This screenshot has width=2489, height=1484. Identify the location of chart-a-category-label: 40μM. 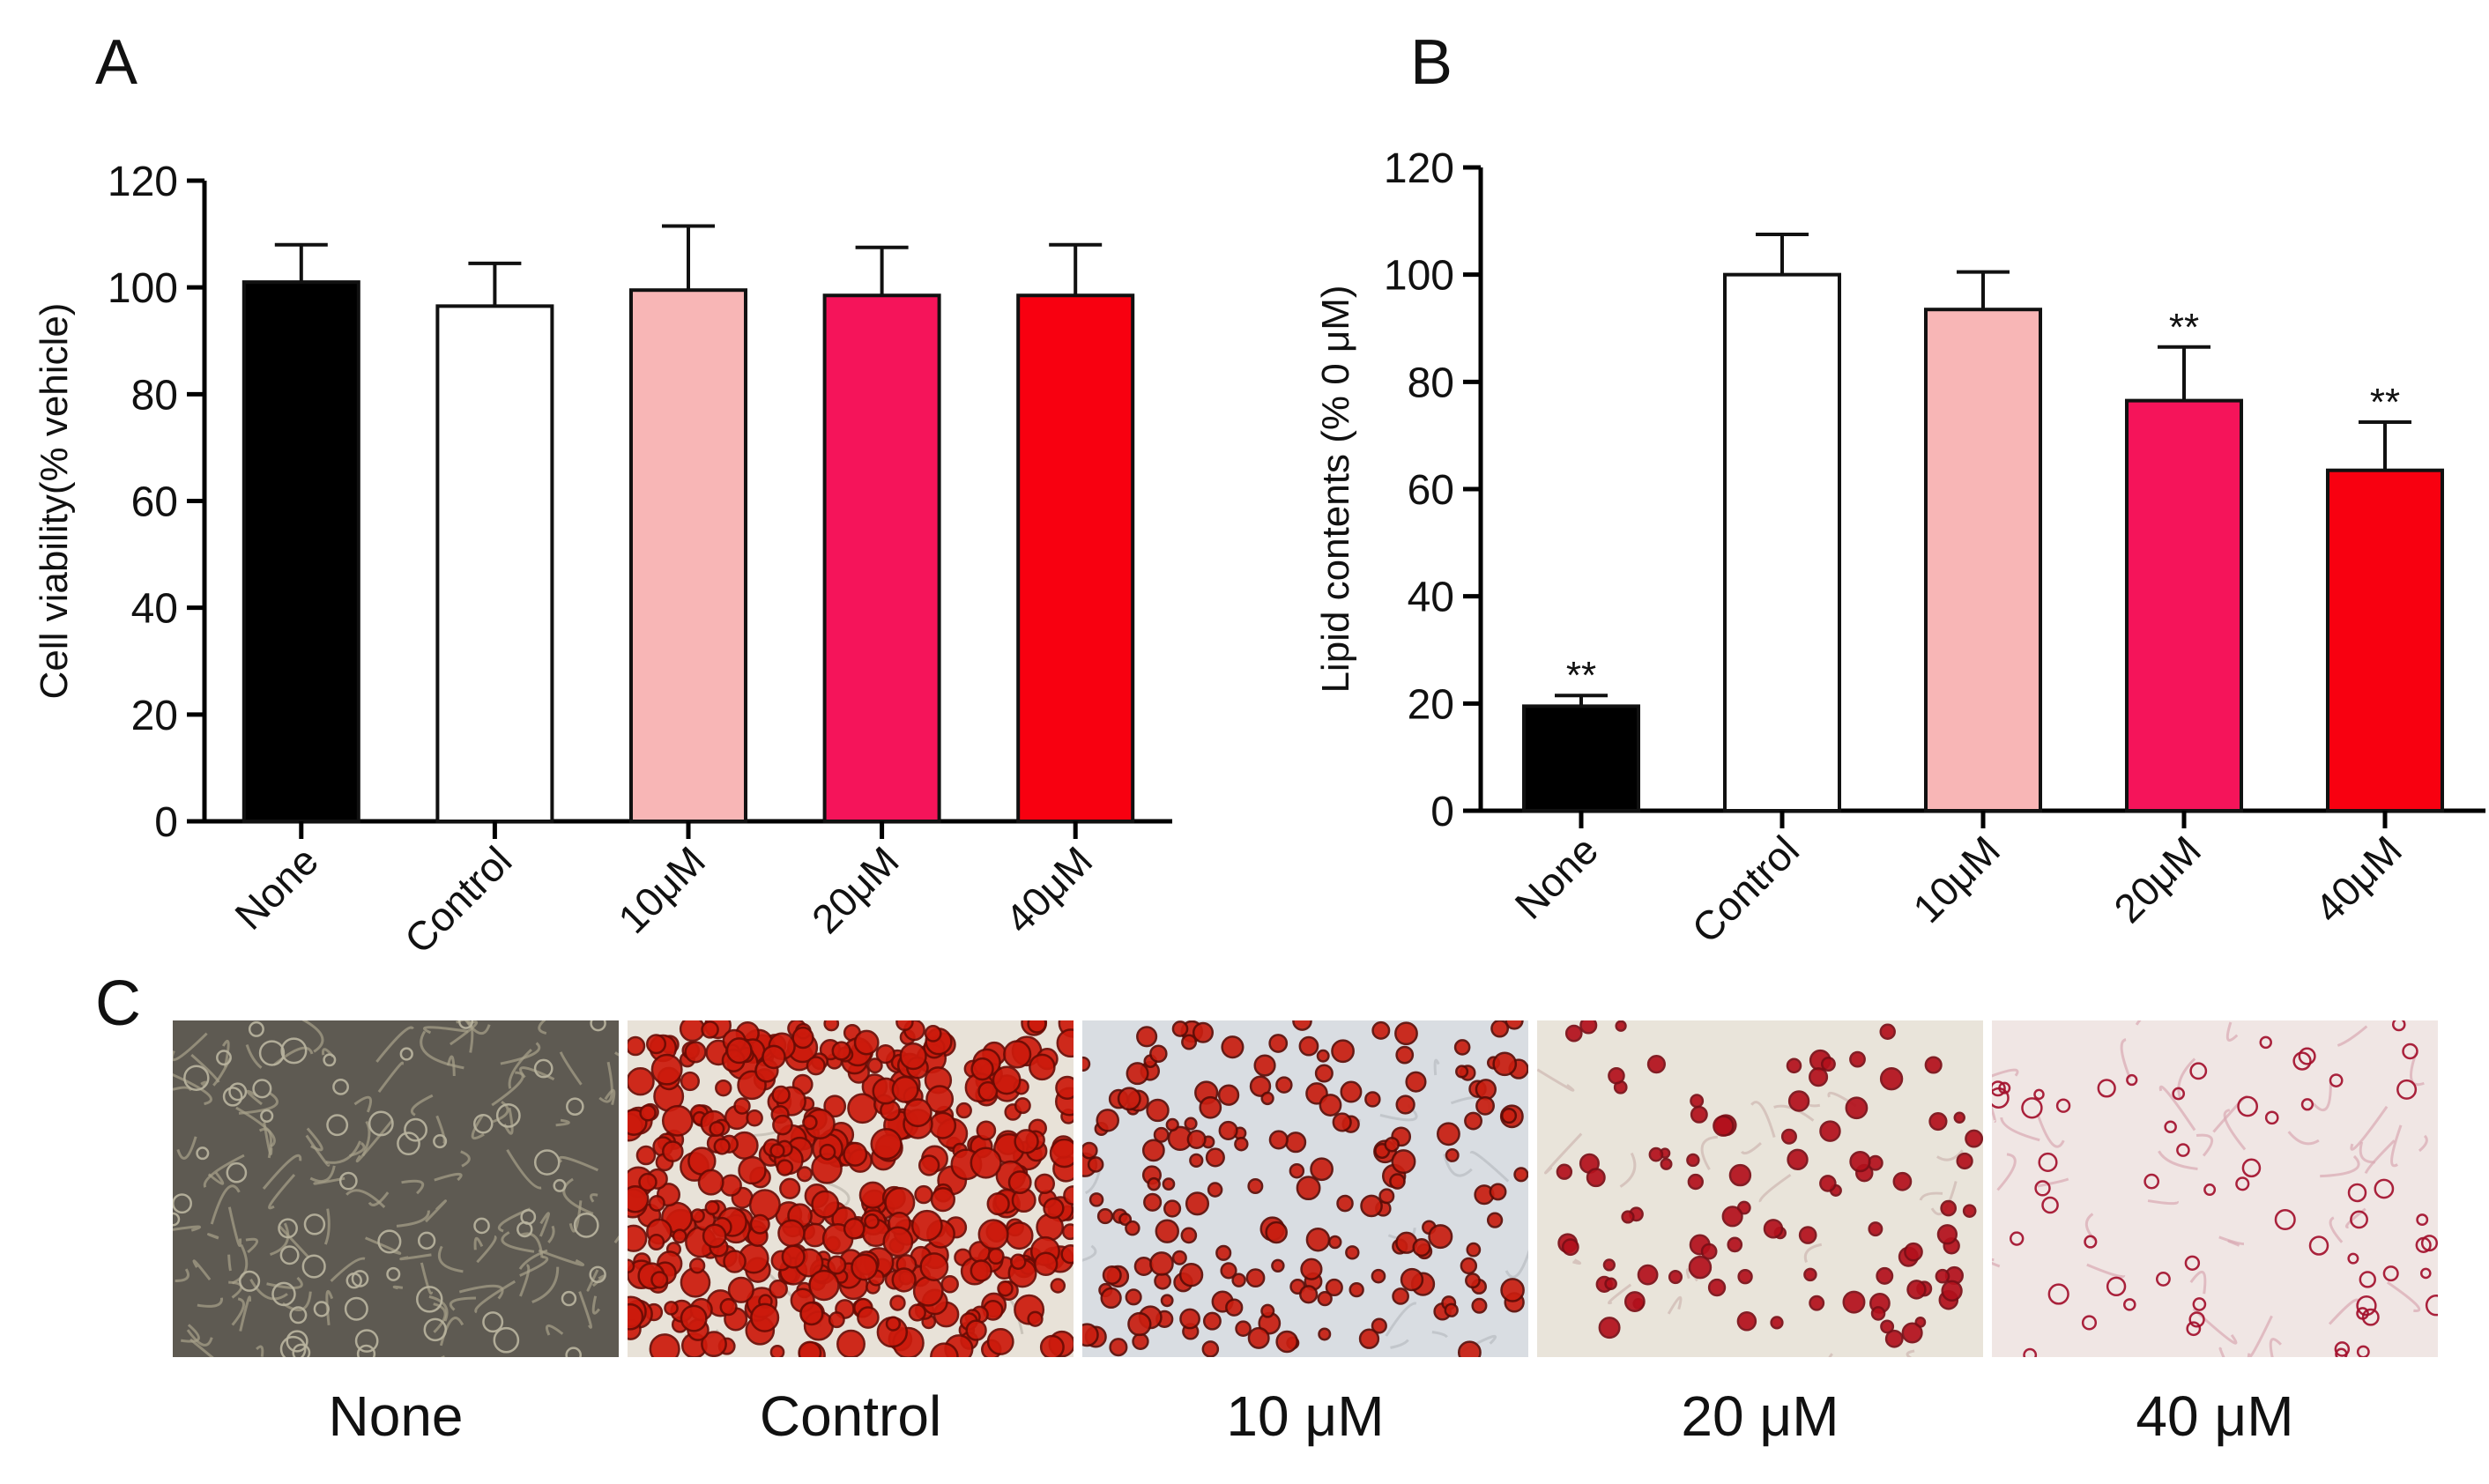
(1048, 889).